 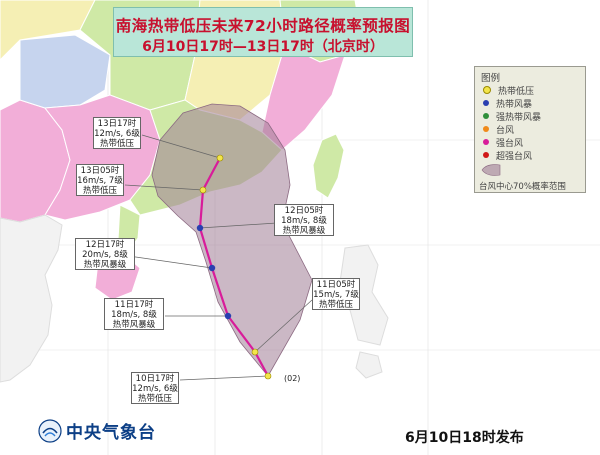 I want to click on forecast-speed: 15m/s, 7级, so click(x=336, y=295).